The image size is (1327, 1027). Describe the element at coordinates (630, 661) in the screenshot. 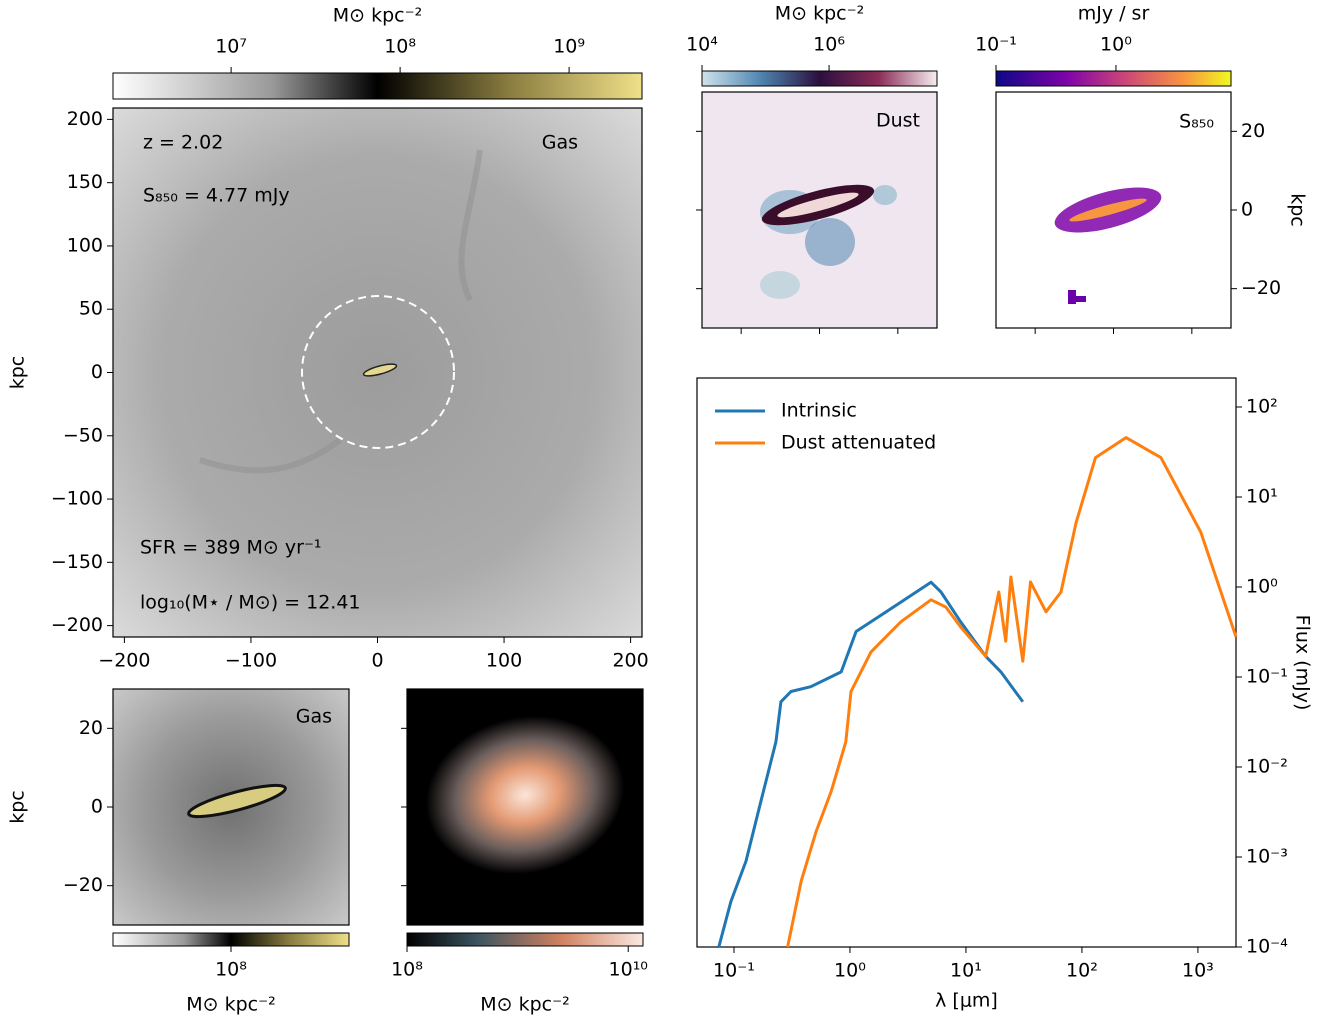

I see `x-tick-label: 200` at that location.